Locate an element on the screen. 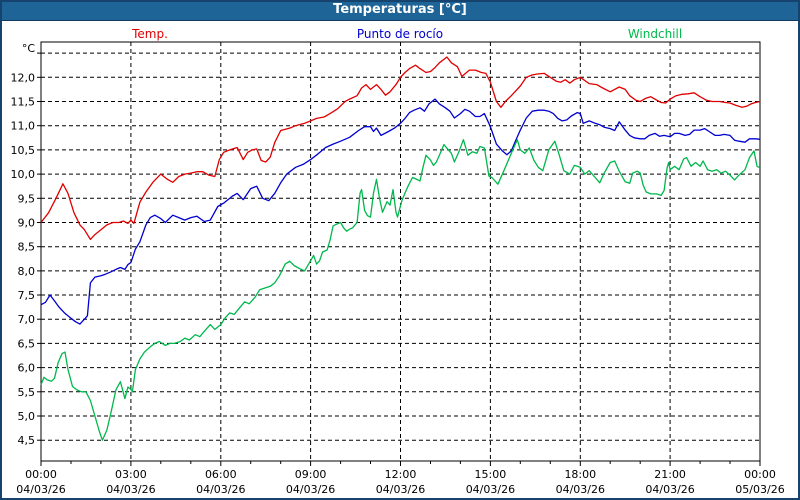  chart-title: Temperaturas [°C] is located at coordinates (400, 9).